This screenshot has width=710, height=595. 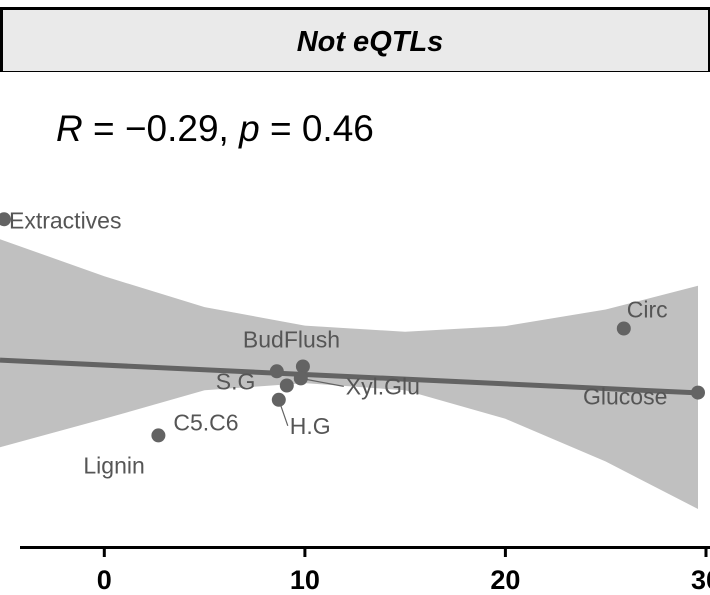 I want to click on x-tick-label: 0, so click(x=104, y=580).